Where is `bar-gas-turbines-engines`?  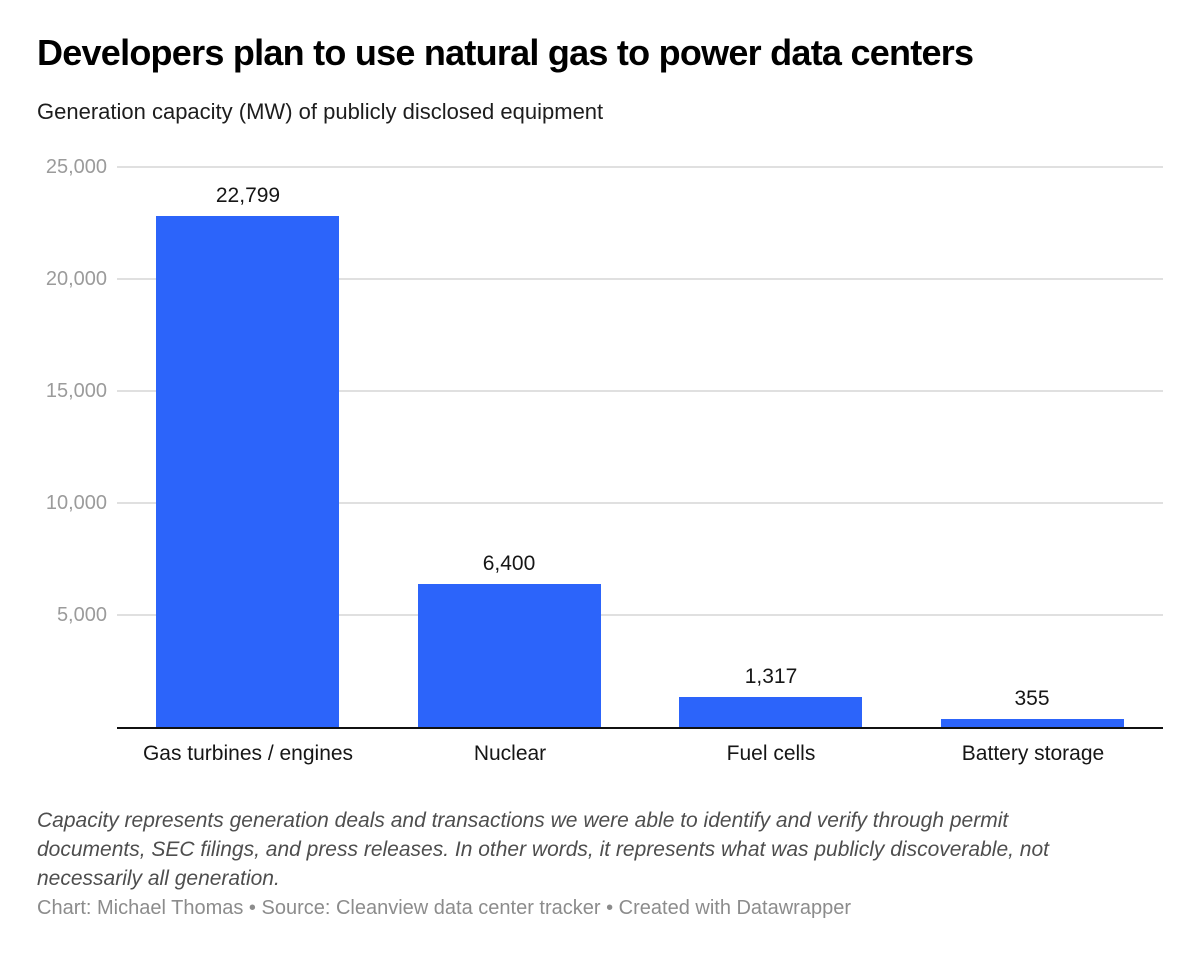
bar-gas-turbines-engines is located at coordinates (247, 471).